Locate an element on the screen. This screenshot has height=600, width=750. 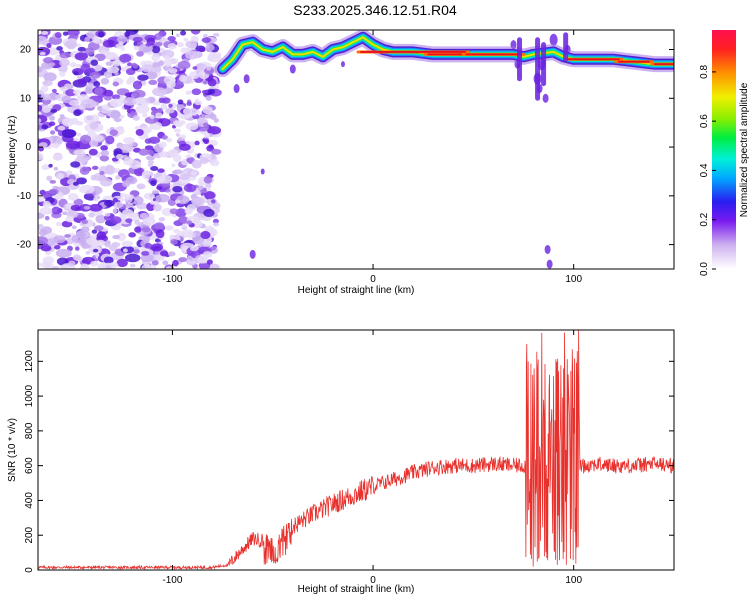
heatmap-y-tick-label: 20 is located at coordinates (26, 50).